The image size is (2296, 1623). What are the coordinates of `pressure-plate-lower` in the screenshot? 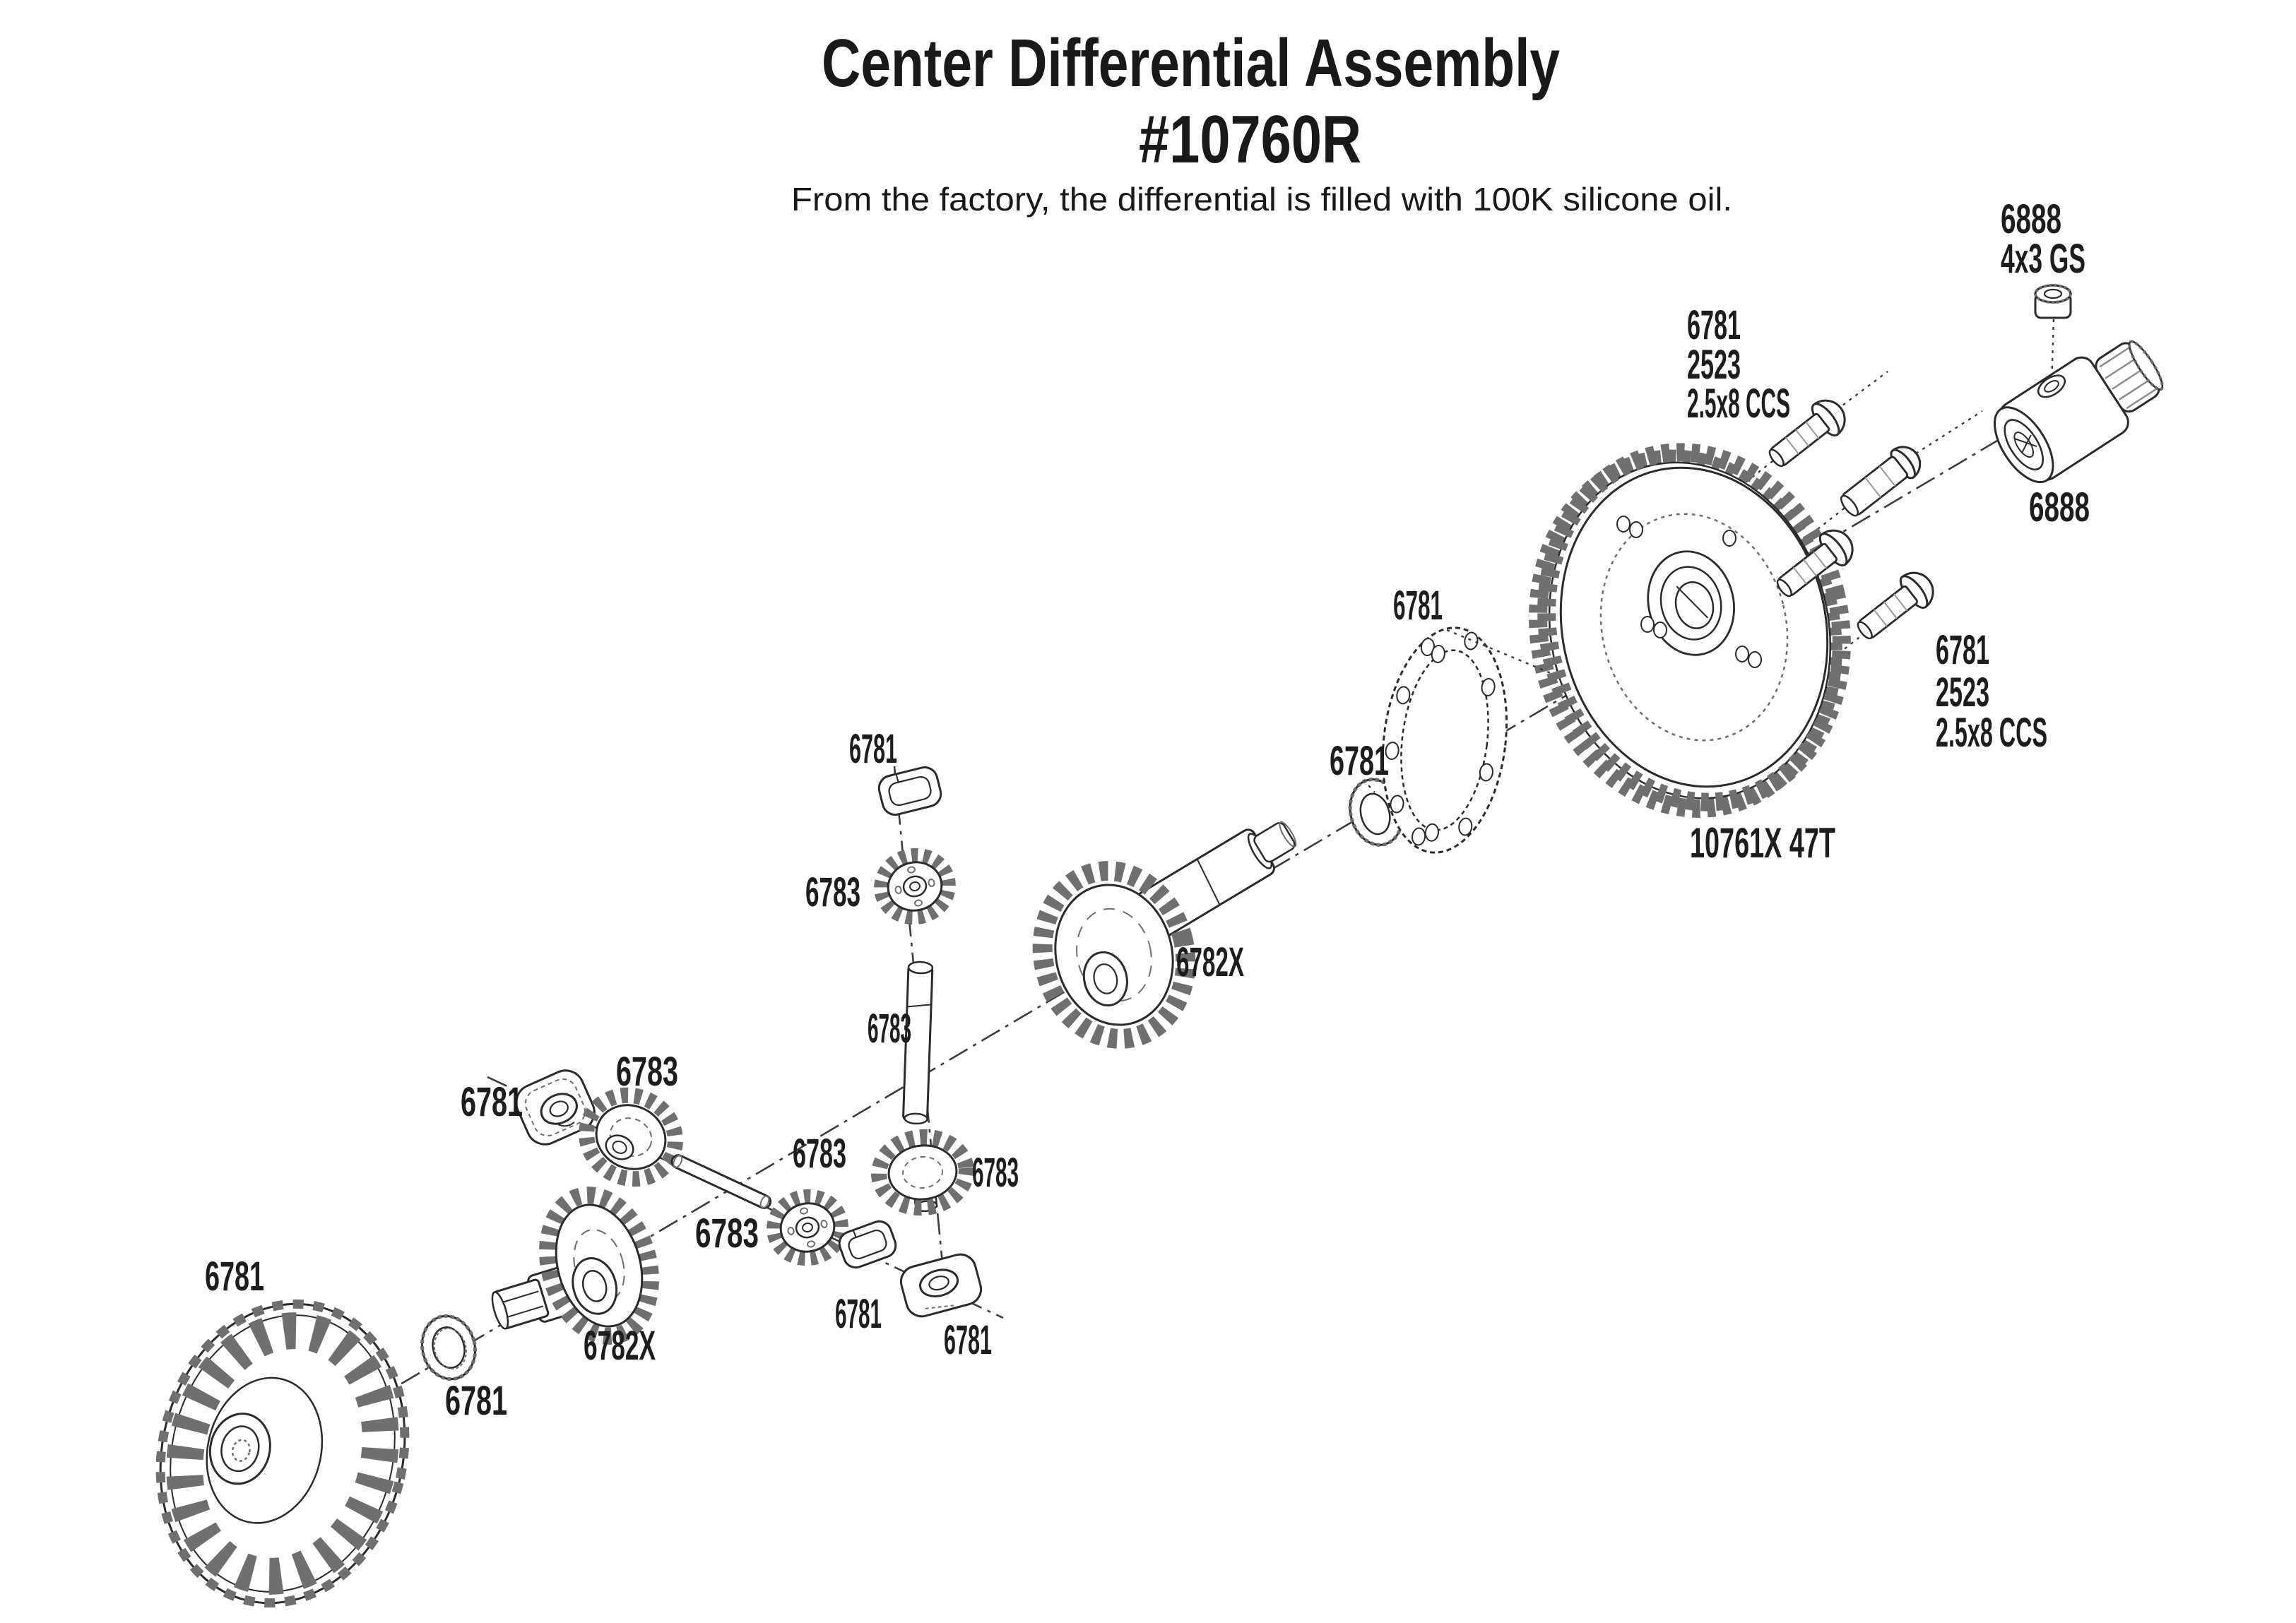 It's located at (941, 1285).